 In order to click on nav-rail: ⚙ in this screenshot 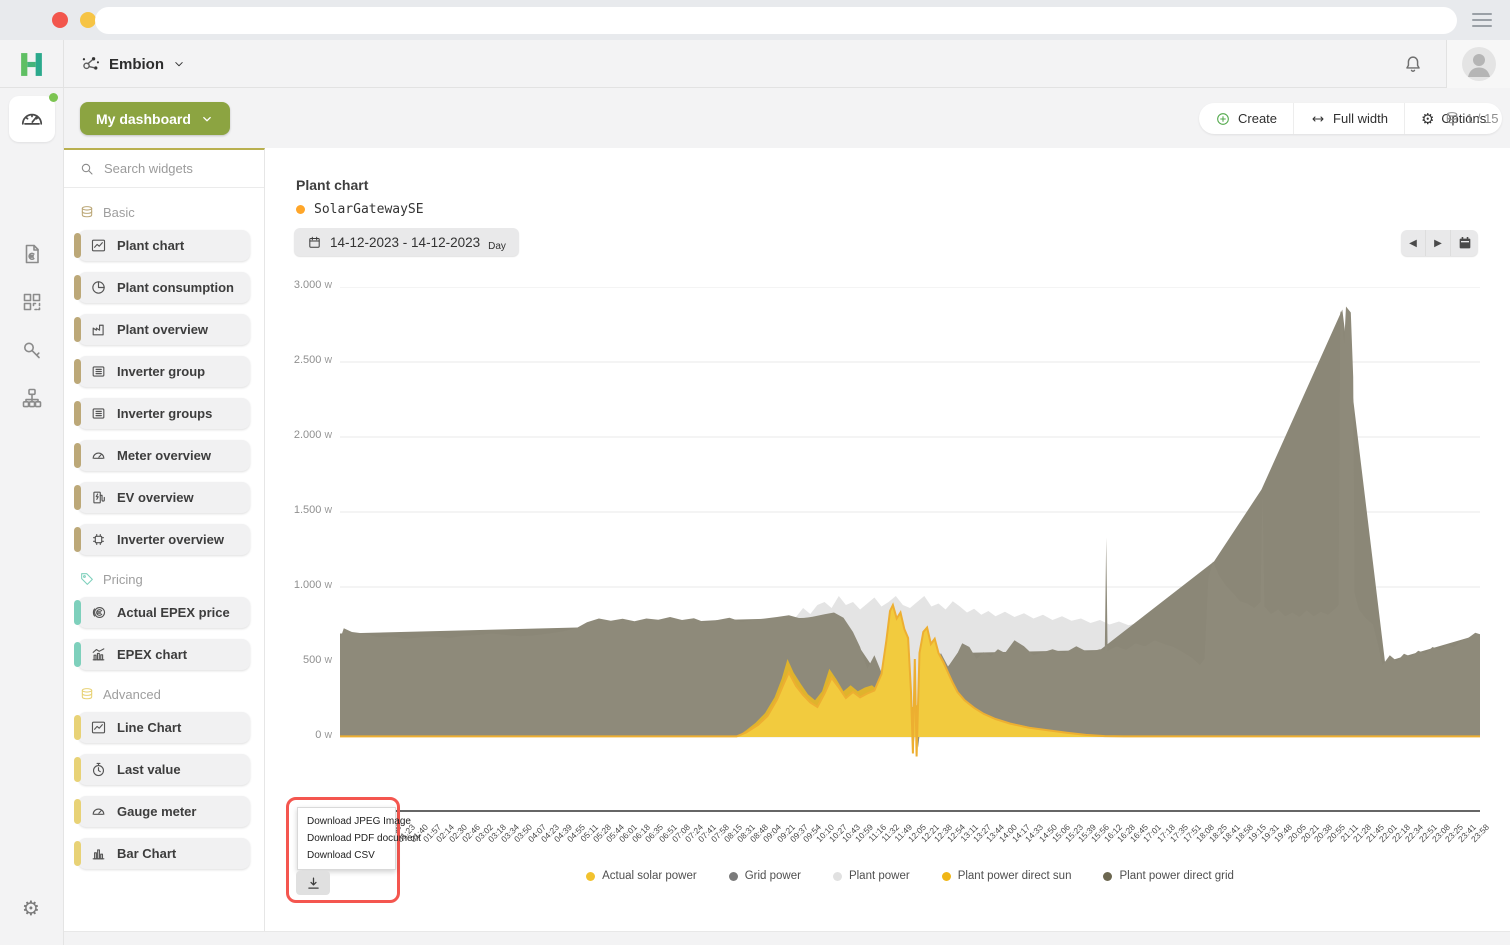, I will do `click(32, 516)`.